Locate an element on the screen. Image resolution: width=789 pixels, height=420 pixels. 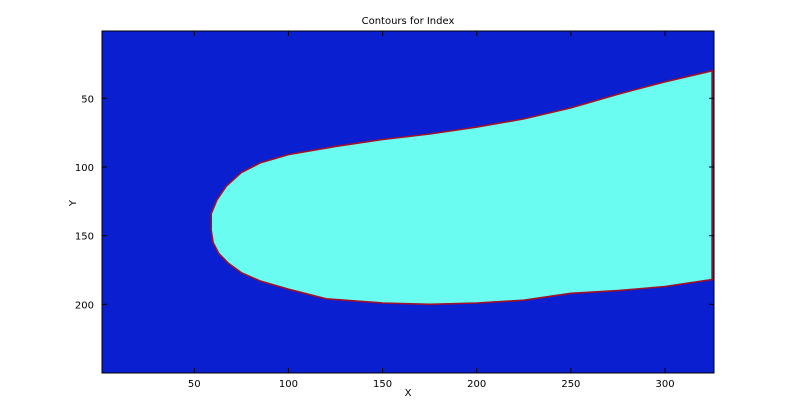
y-tick-label: 200 is located at coordinates (84, 305).